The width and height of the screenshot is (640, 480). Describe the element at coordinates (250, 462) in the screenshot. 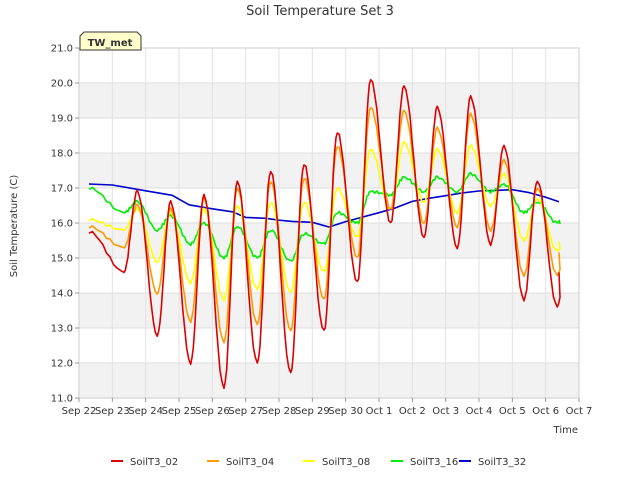

I see `legend-label: SoilT3_04` at that location.